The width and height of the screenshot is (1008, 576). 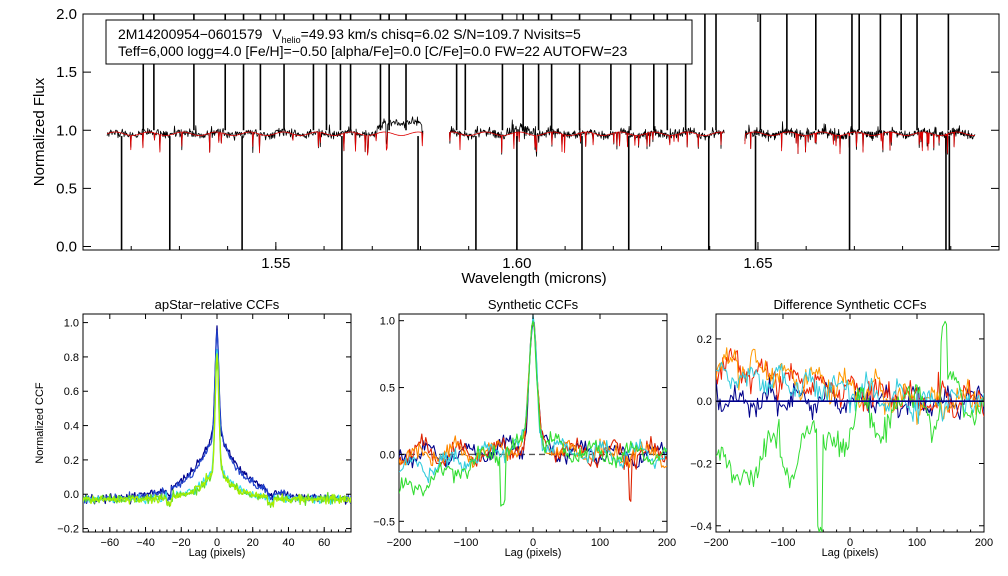 I want to click on apstar-ccf-x-ticks: −60 −40 −20 0 20 40 60, so click(x=217, y=431).